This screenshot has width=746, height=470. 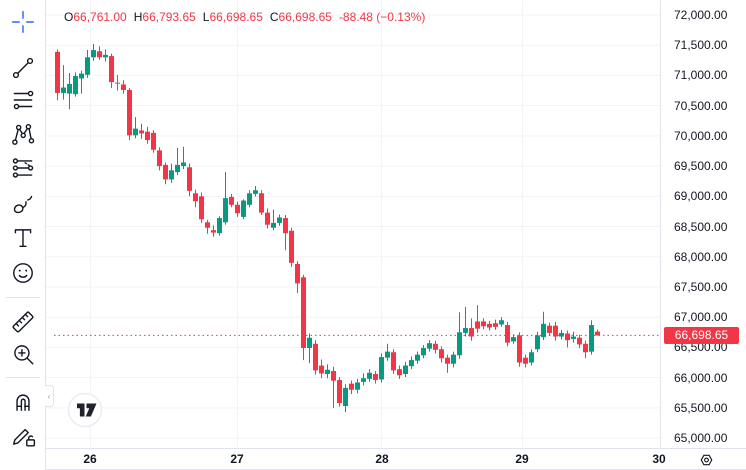 I want to click on emoji-icon, so click(x=23, y=273).